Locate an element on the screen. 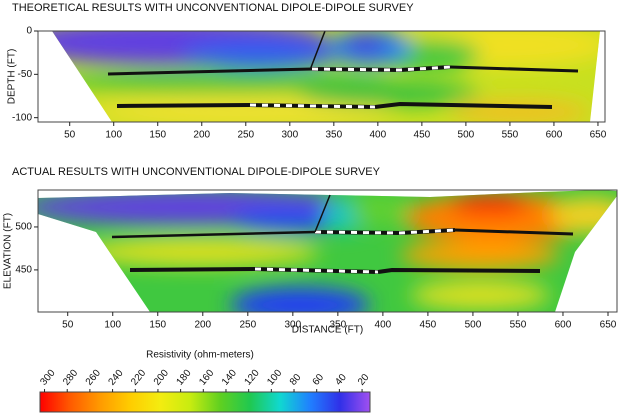 Image resolution: width=618 pixels, height=416 pixels. colorbar-tick-label: 60 is located at coordinates (319, 380).